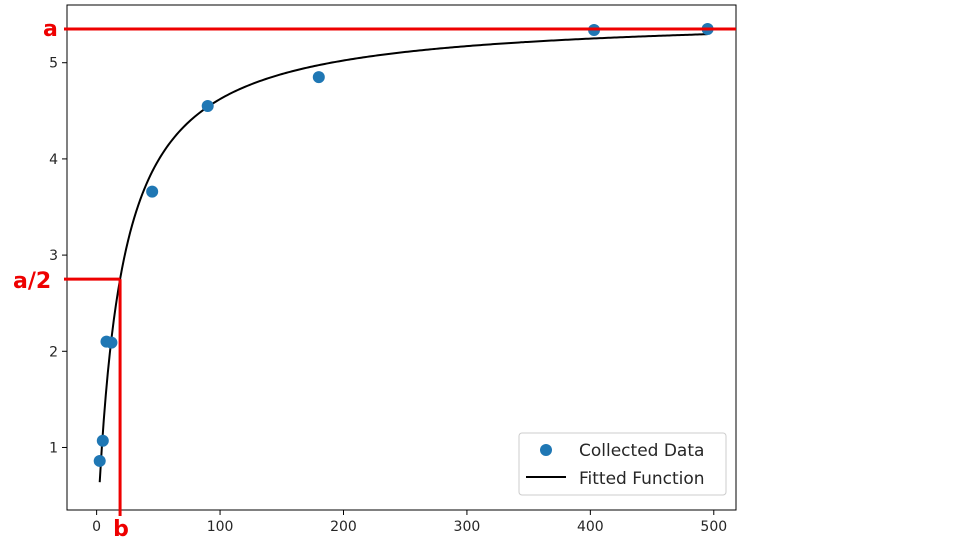  What do you see at coordinates (53, 256) in the screenshot?
I see `y-tick-label: 3` at bounding box center [53, 256].